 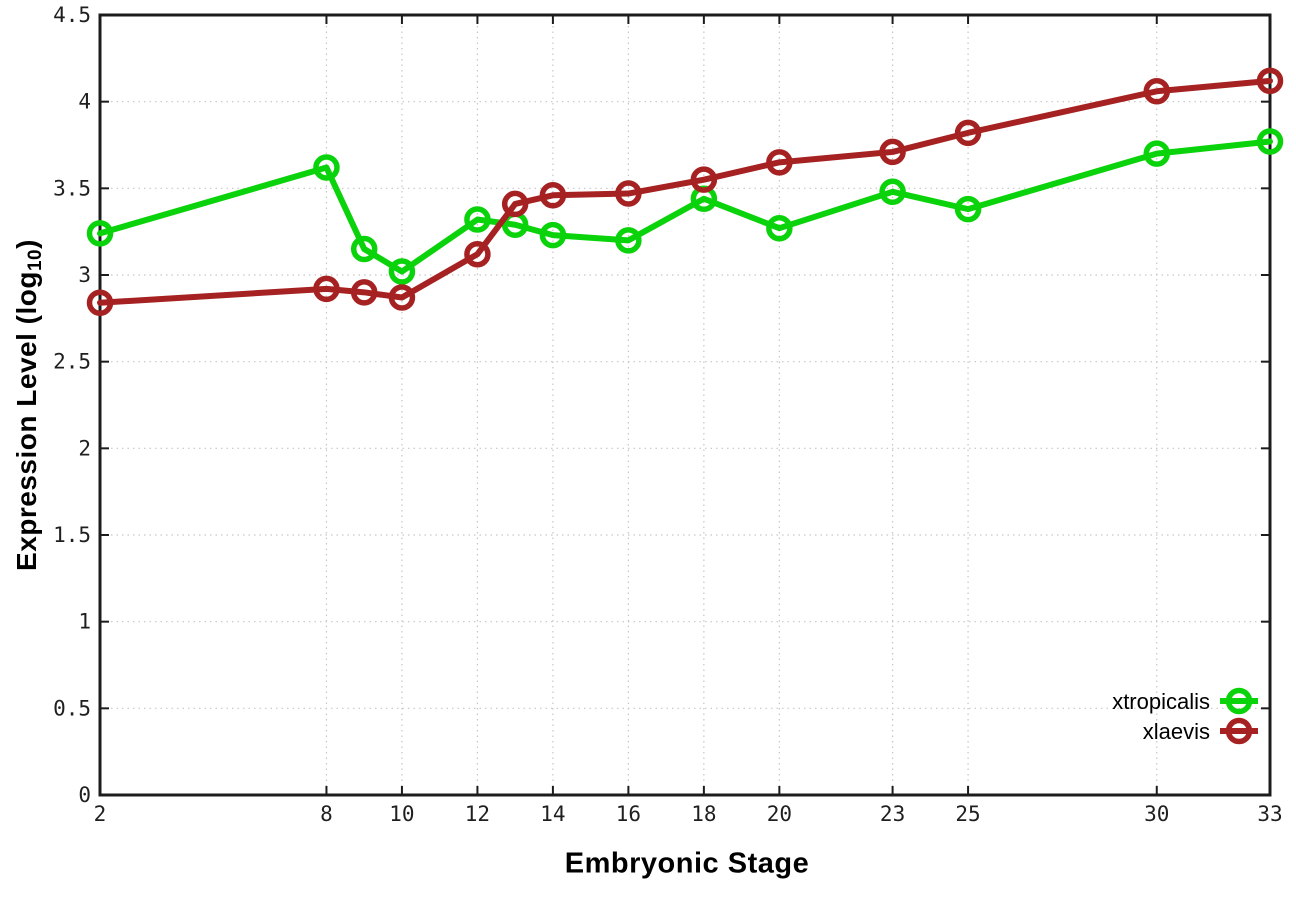 I want to click on y-tick-label: 1.5, so click(x=72, y=535).